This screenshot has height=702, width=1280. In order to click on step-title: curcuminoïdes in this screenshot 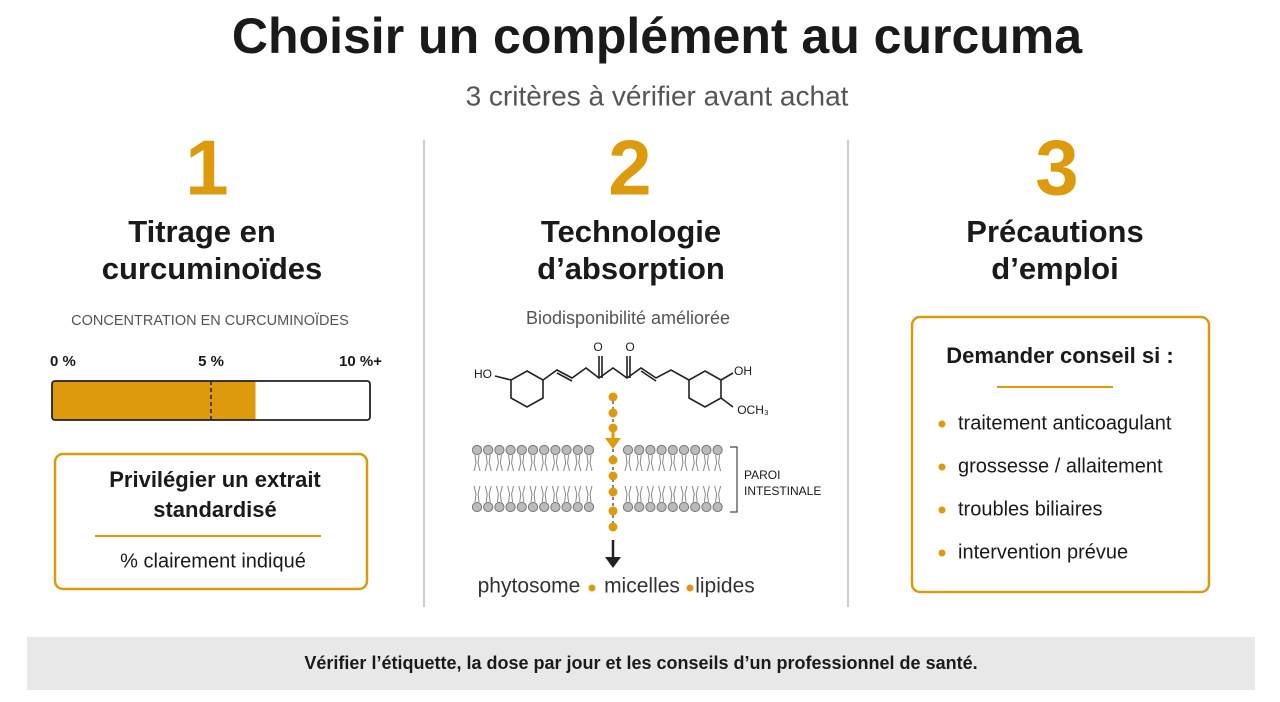, I will do `click(212, 268)`.